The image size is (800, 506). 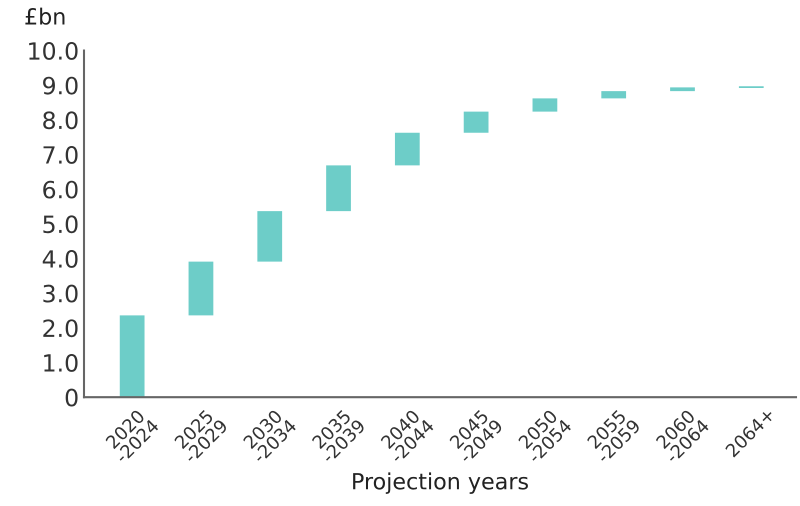 What do you see at coordinates (60, 328) in the screenshot?
I see `y-tick-label: 2.0` at bounding box center [60, 328].